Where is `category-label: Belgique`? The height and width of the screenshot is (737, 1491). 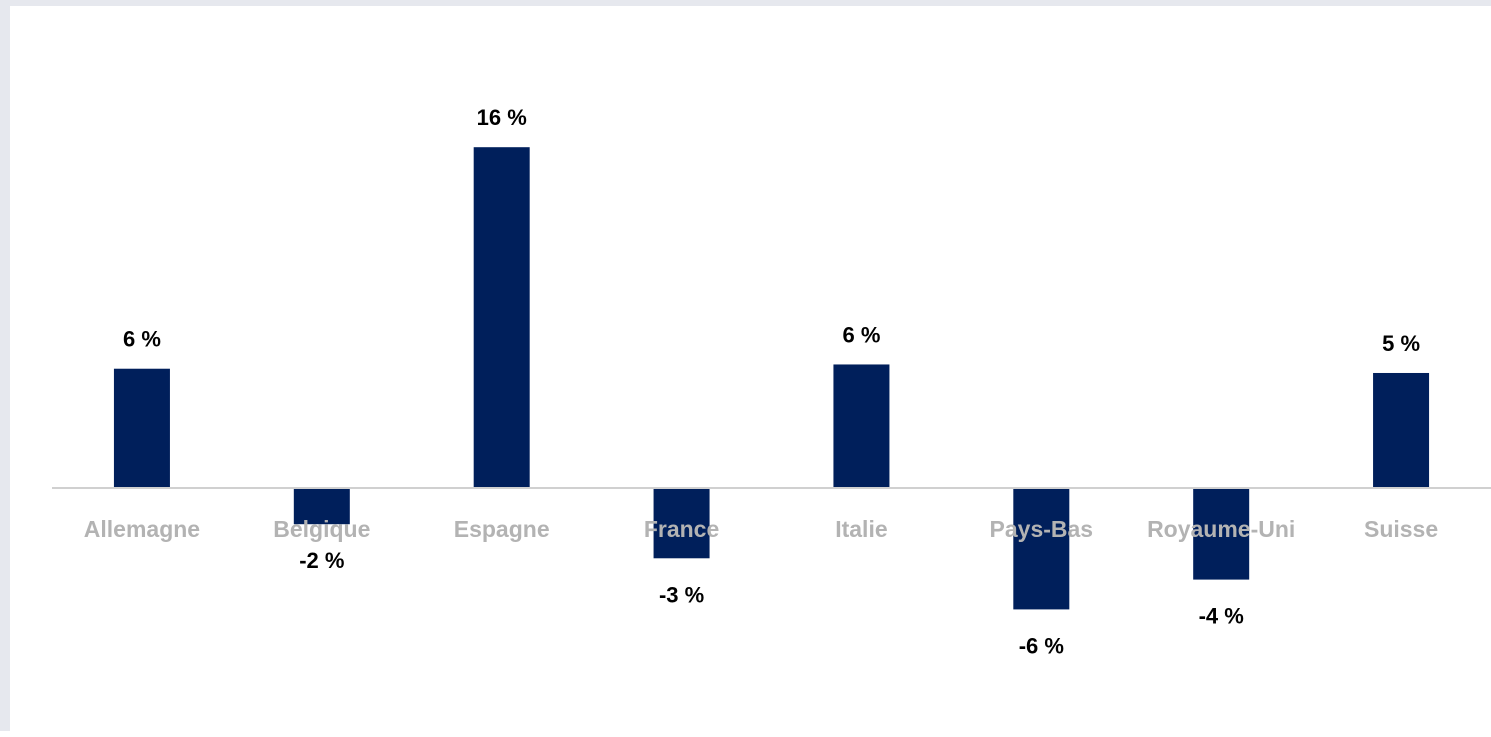 category-label: Belgique is located at coordinates (321, 529).